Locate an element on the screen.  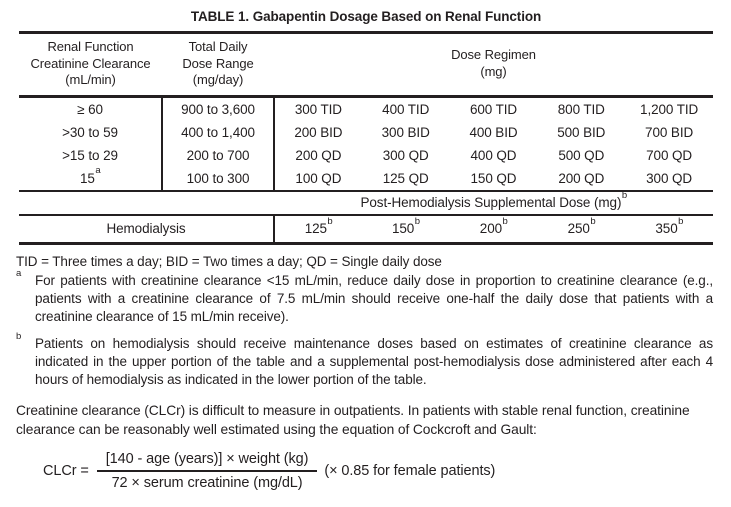
formula-lhs: CLCr = is located at coordinates (66, 470).